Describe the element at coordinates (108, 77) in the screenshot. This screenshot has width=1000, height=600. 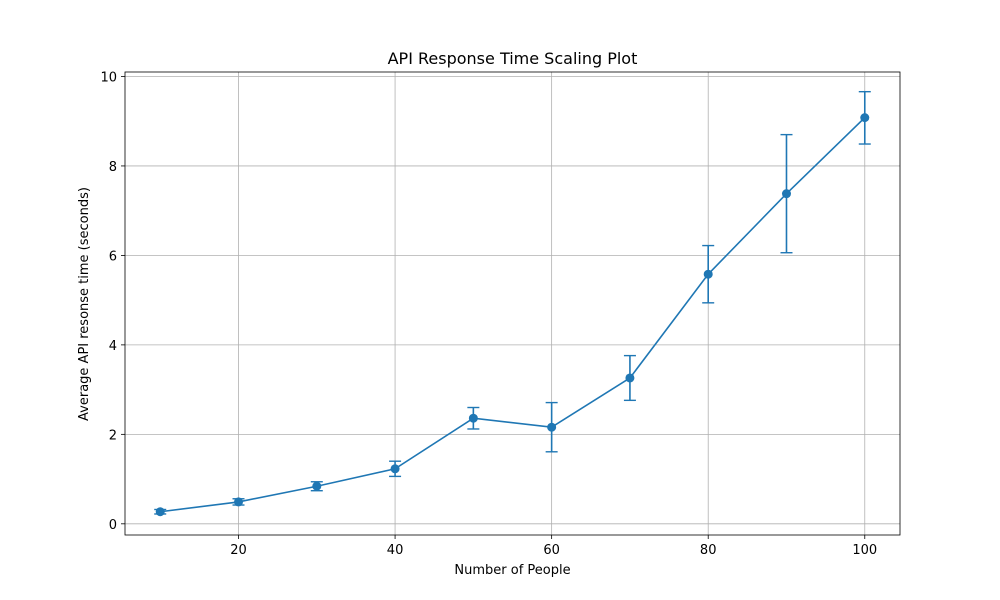
I see `y-tick-label: 10` at that location.